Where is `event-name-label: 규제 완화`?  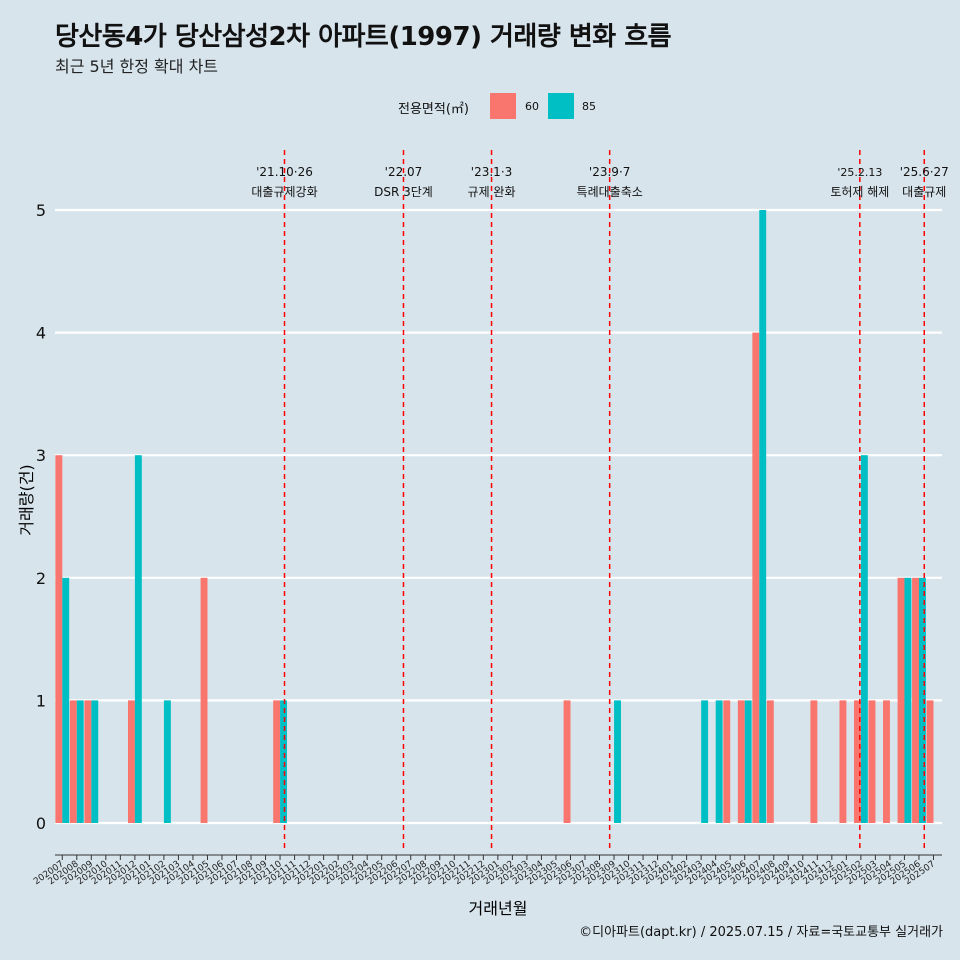 event-name-label: 규제 완화 is located at coordinates (492, 192).